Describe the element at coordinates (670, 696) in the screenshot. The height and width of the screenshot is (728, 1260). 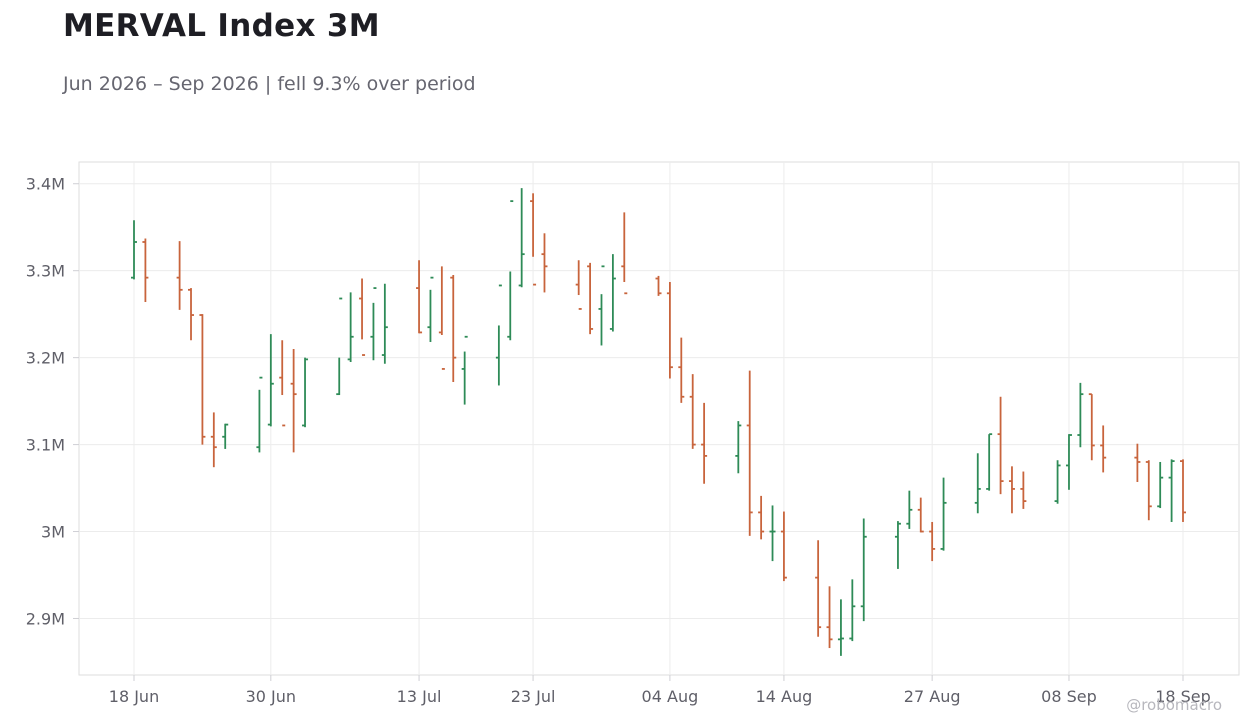
I see `x-tick-label: 04 Aug` at that location.